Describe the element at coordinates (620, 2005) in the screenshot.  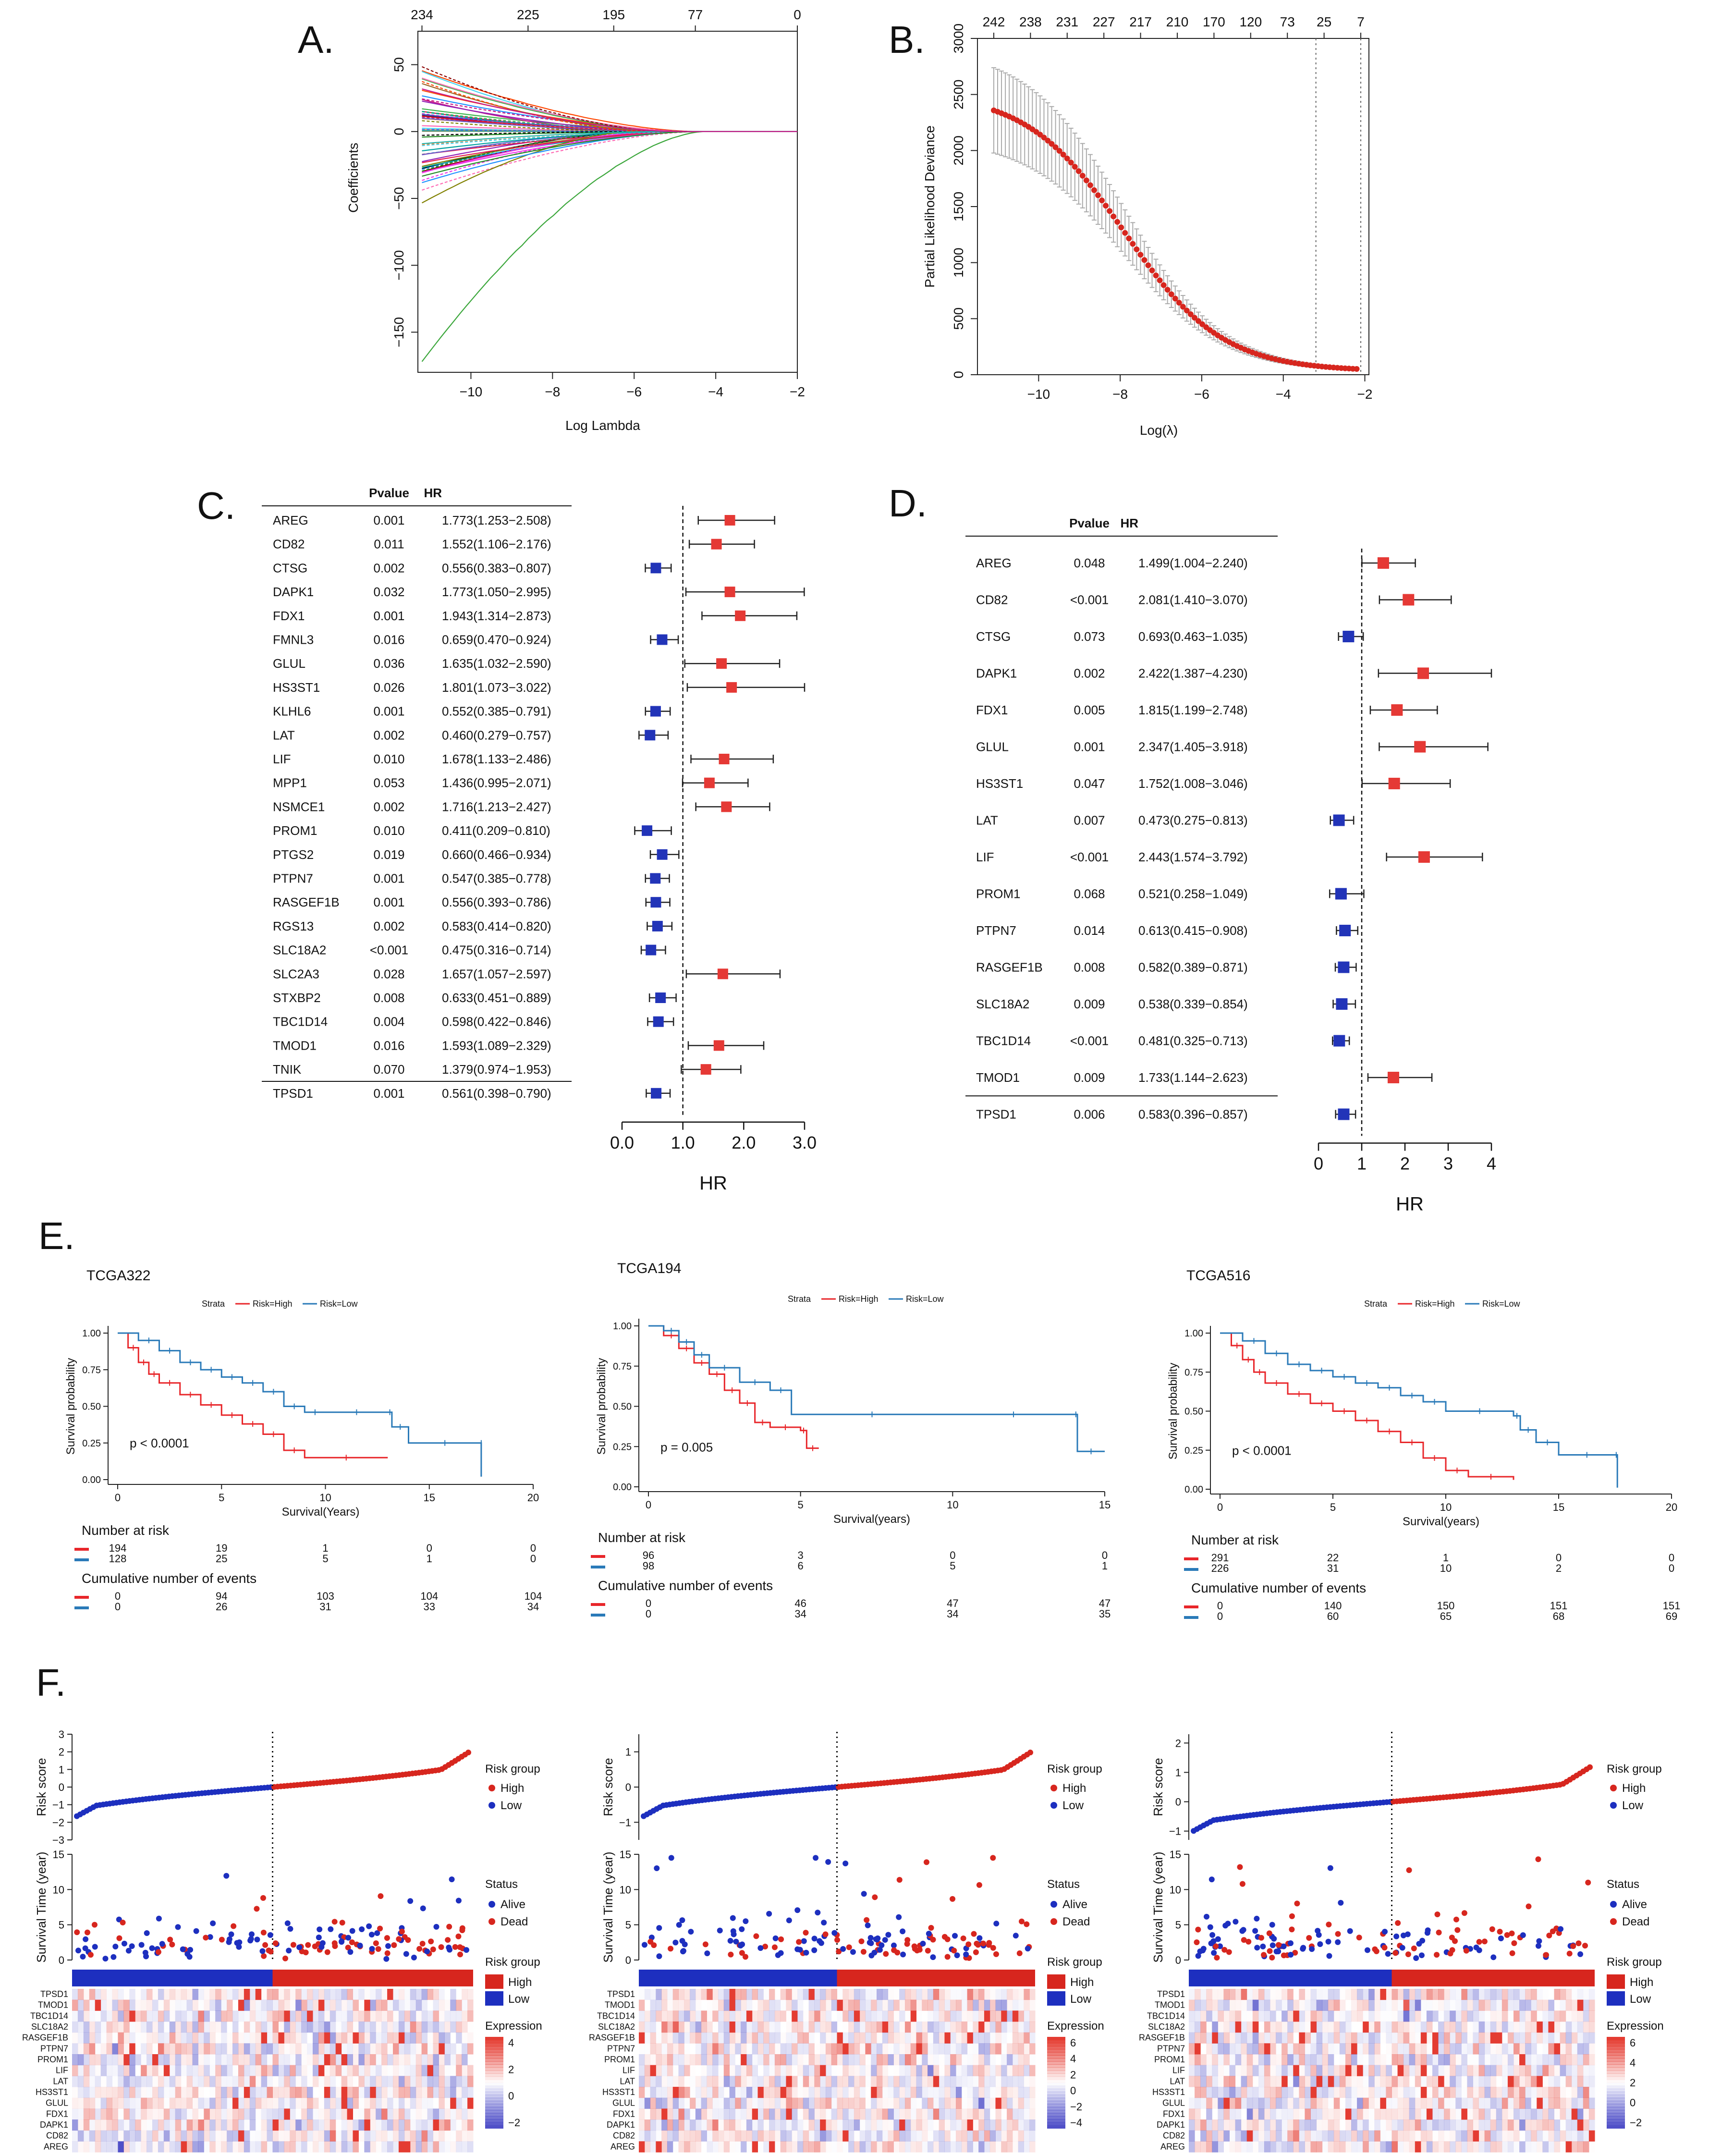
I see `heatmap-gene-label: TMOD1` at that location.